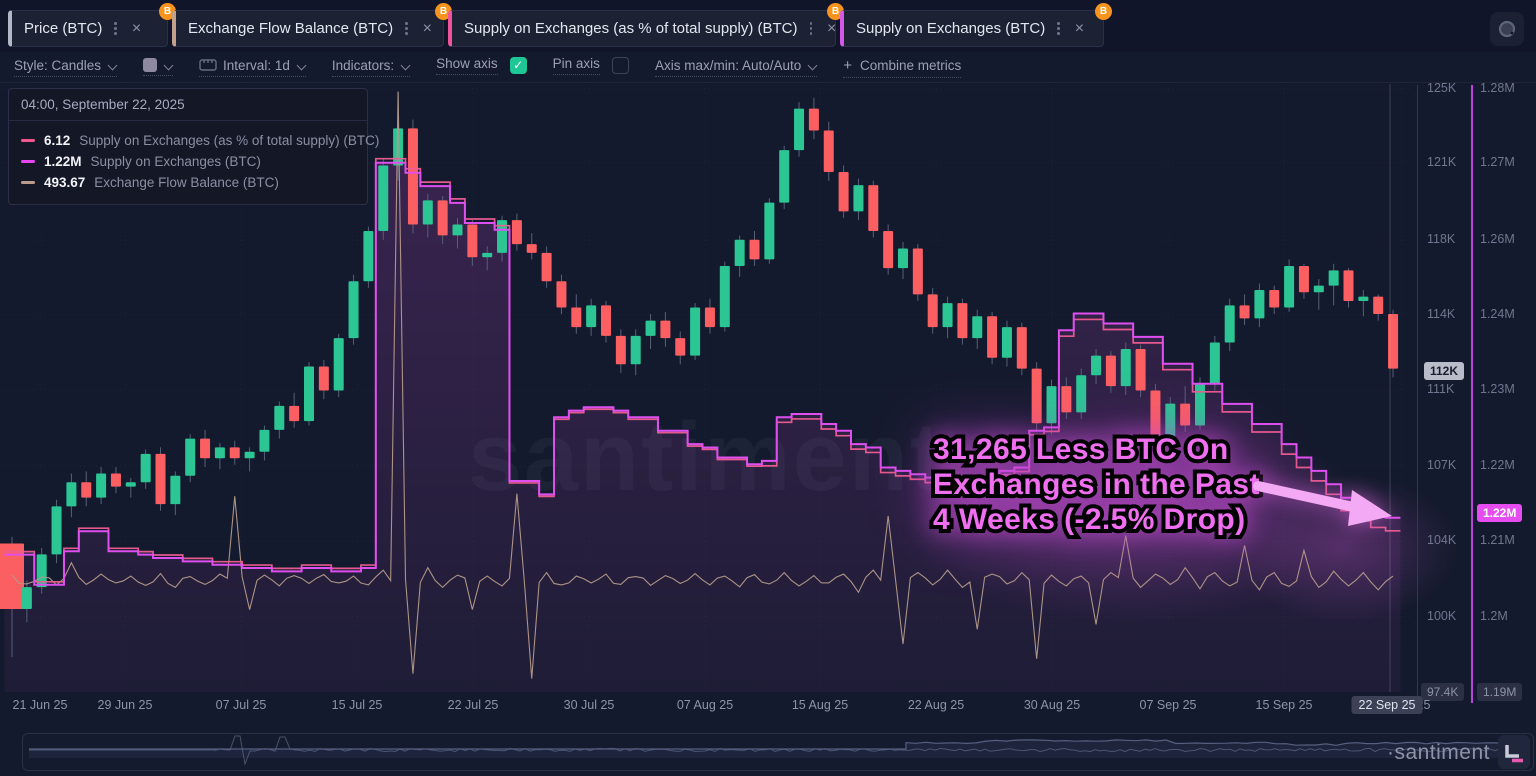 The width and height of the screenshot is (1536, 776). I want to click on date-tick-label: 30 Aug 25, so click(1052, 705).